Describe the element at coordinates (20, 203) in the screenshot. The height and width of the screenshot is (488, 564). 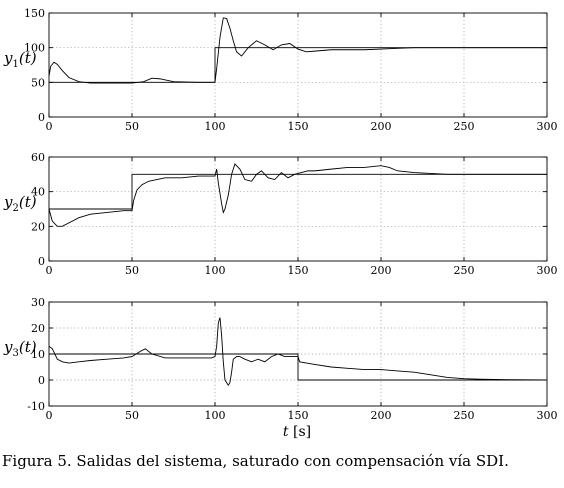
I see `y-axis-label: y2(t)` at that location.